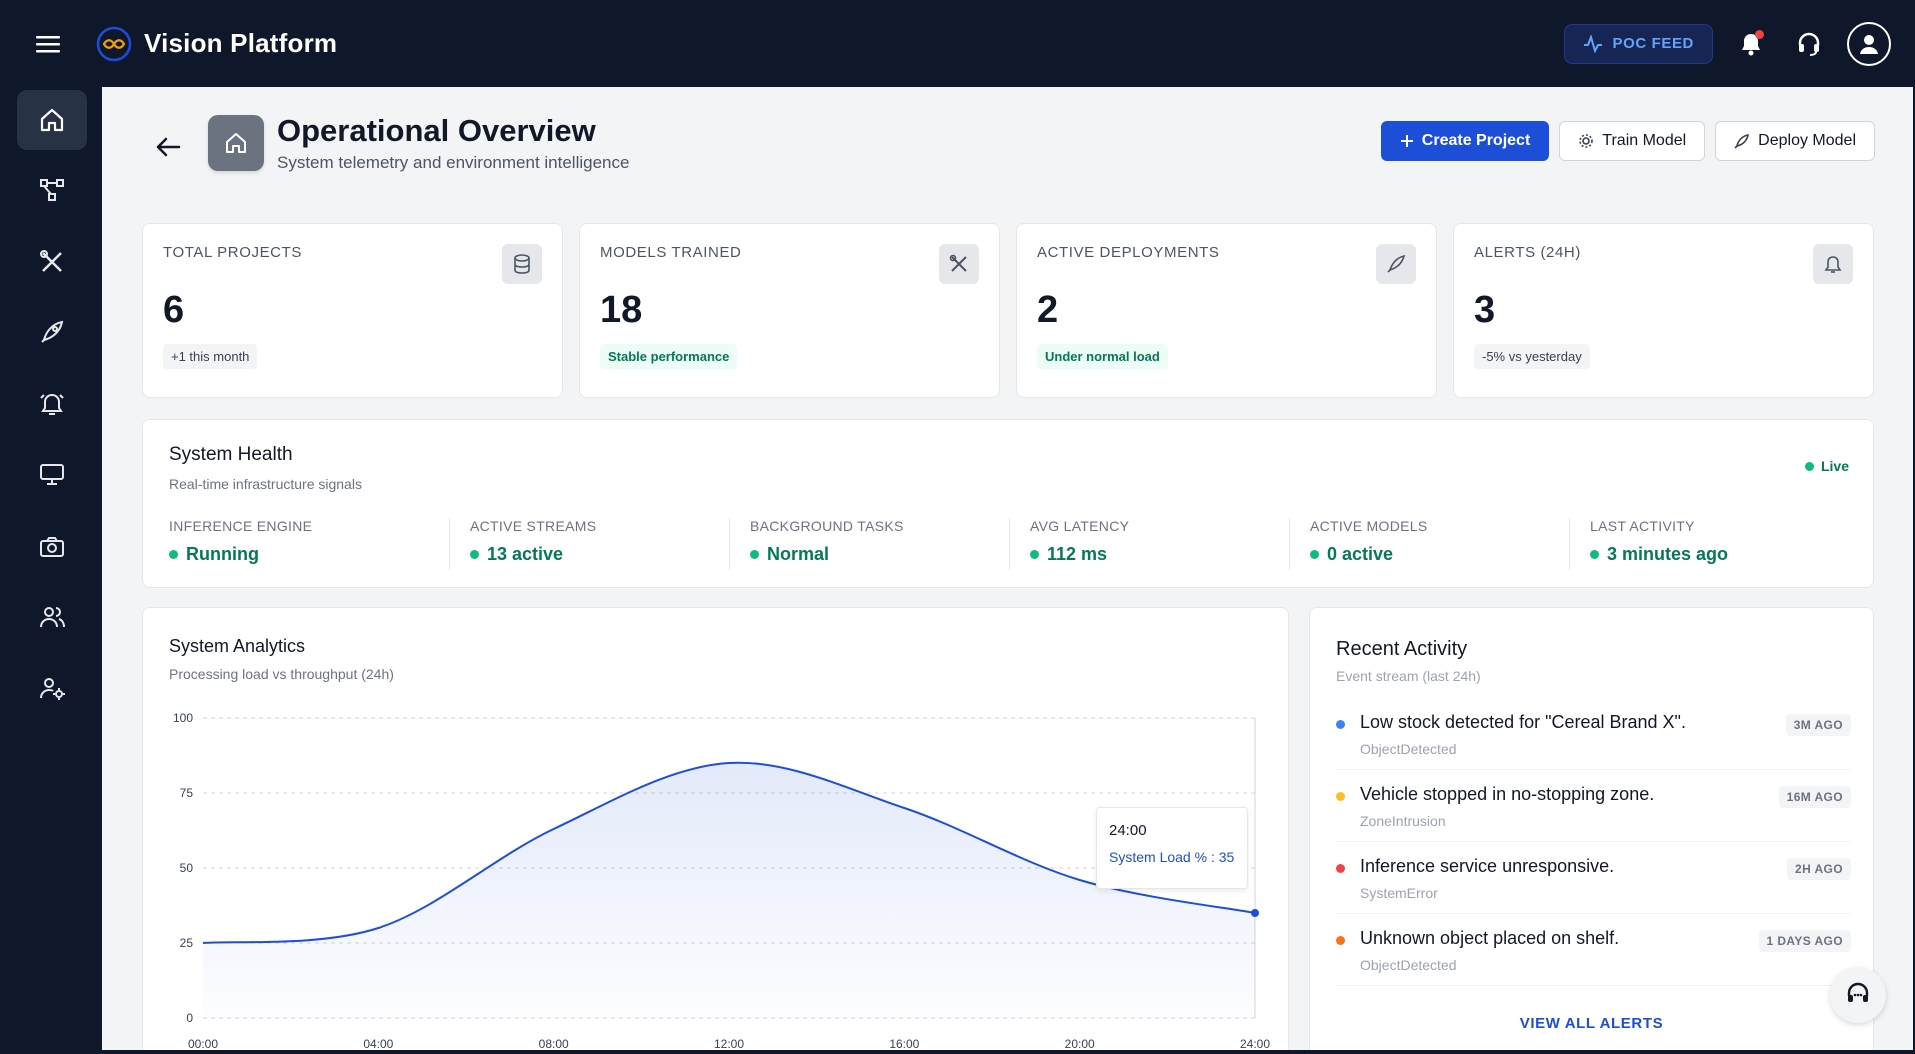 The height and width of the screenshot is (1054, 1915). What do you see at coordinates (1048, 310) in the screenshot?
I see `kpi-value: 2` at bounding box center [1048, 310].